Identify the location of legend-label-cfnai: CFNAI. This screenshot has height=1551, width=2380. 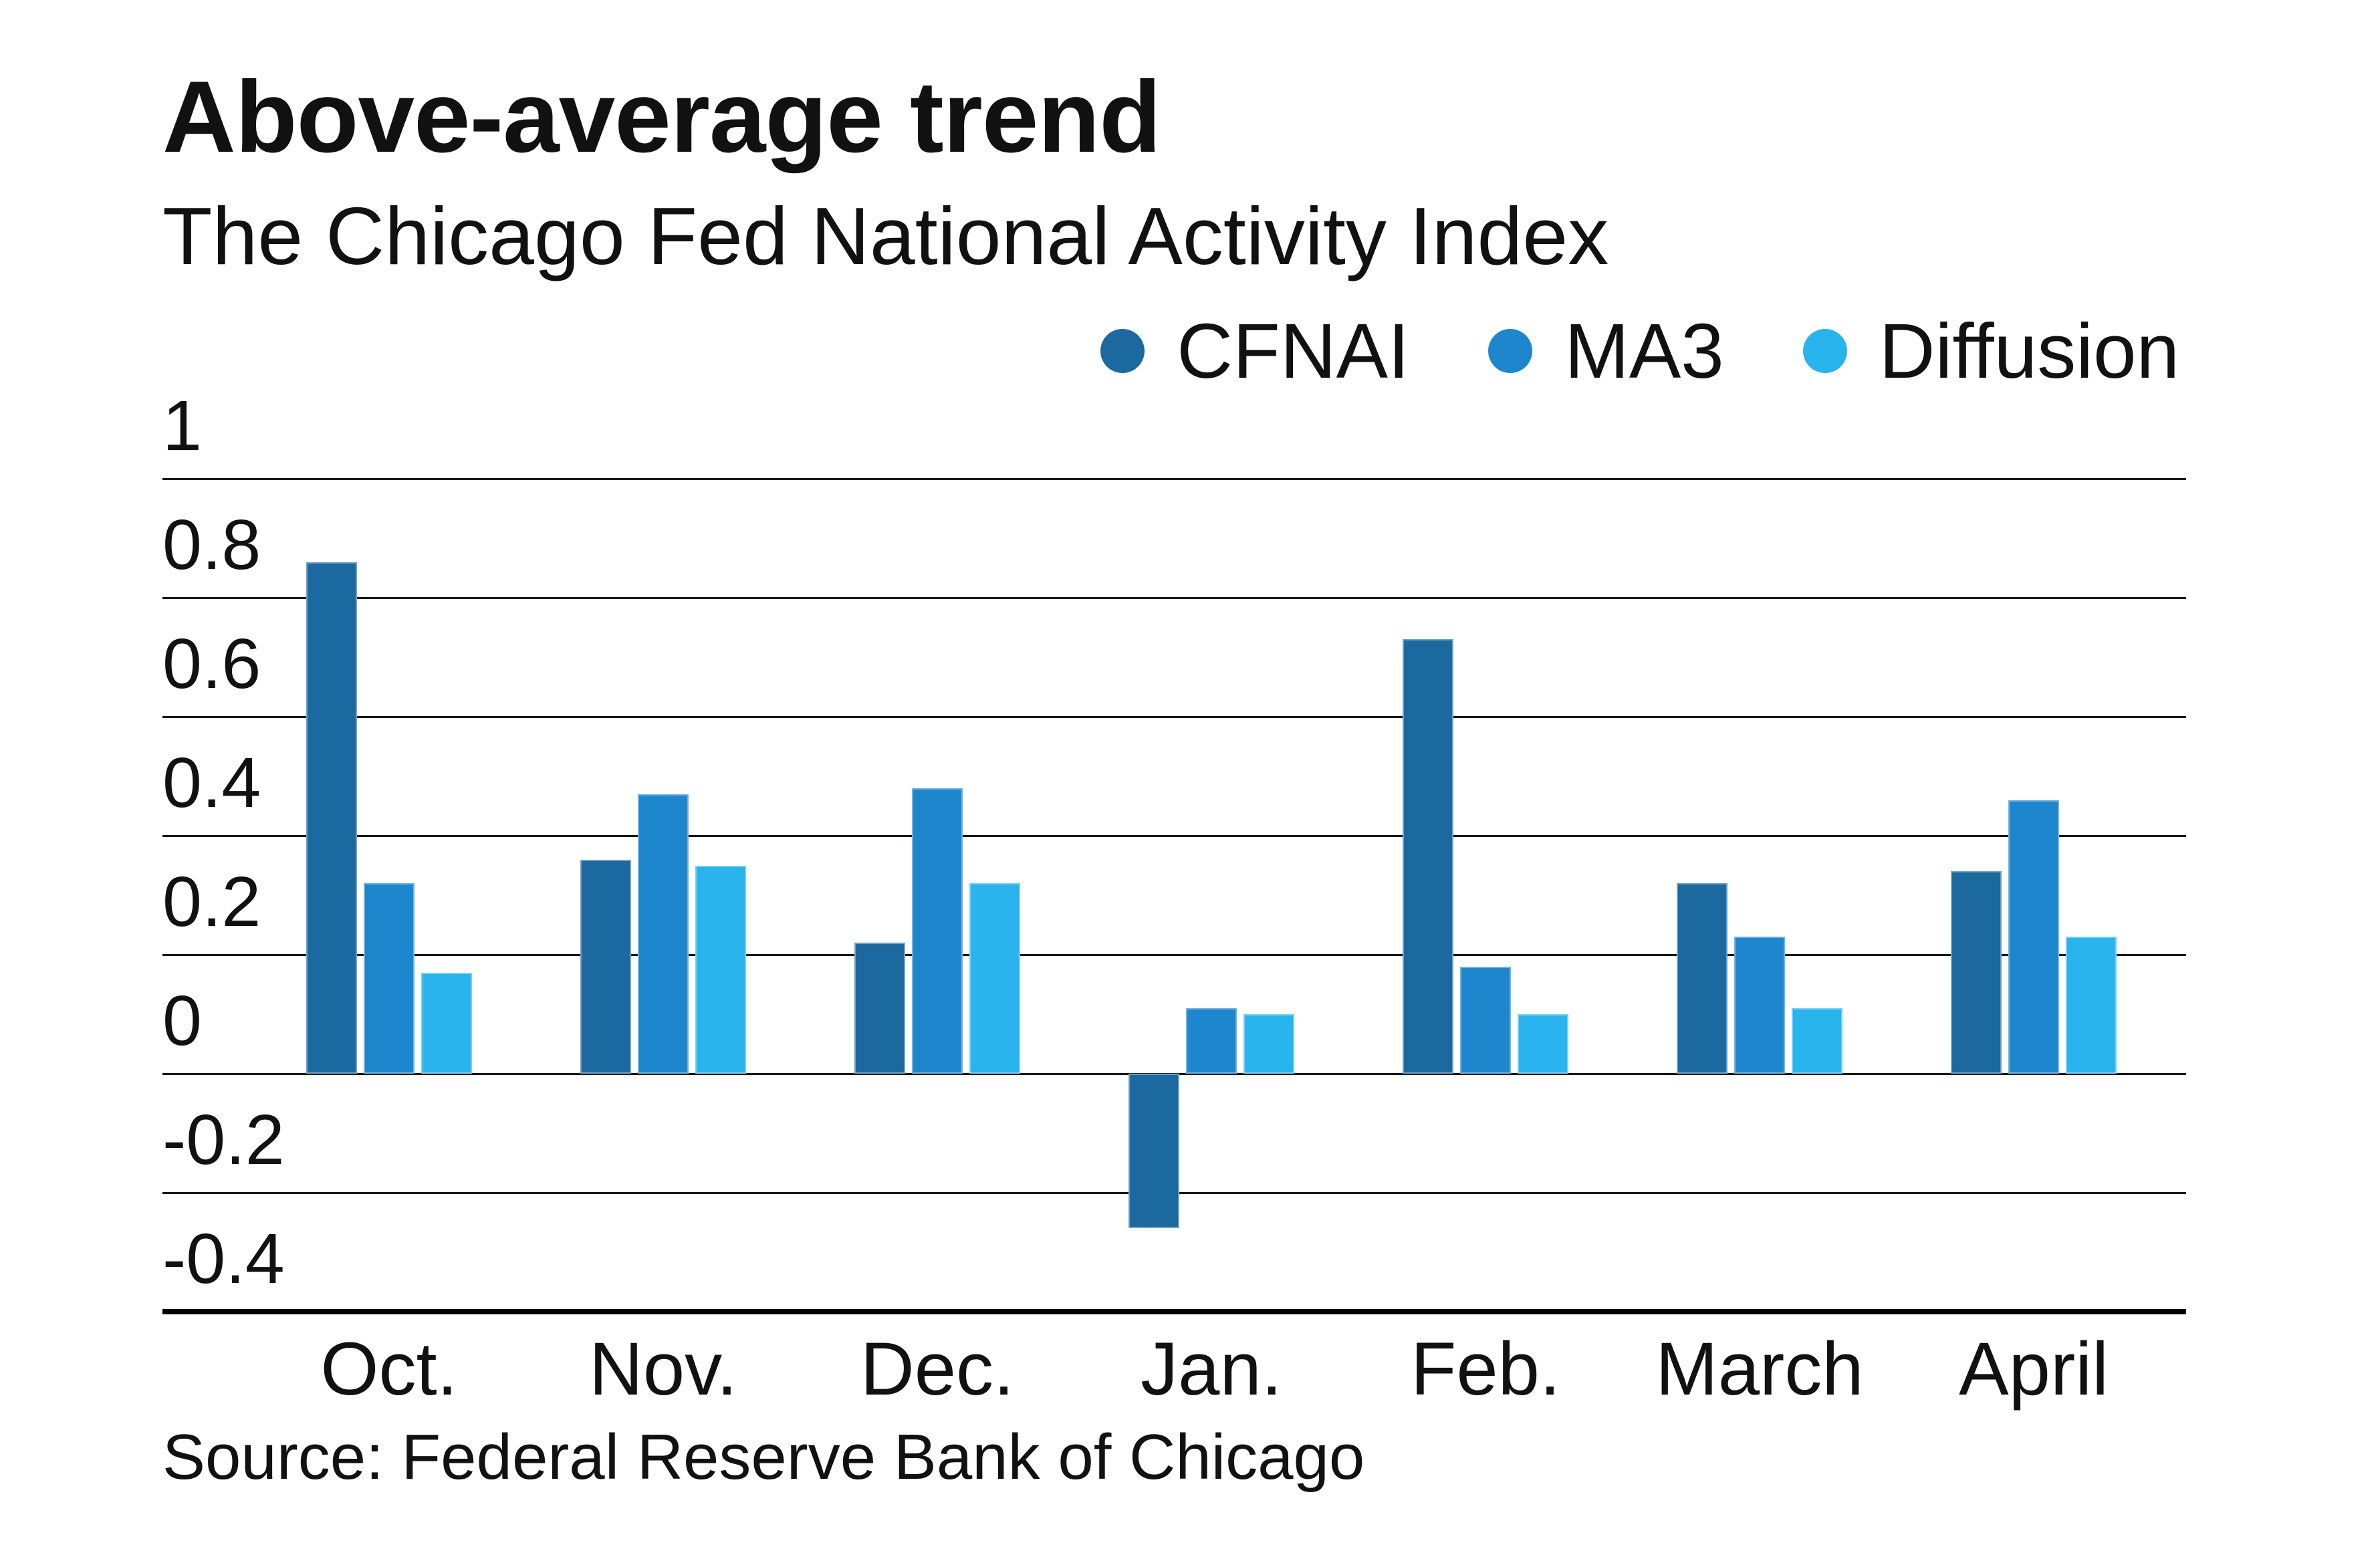
(1293, 351).